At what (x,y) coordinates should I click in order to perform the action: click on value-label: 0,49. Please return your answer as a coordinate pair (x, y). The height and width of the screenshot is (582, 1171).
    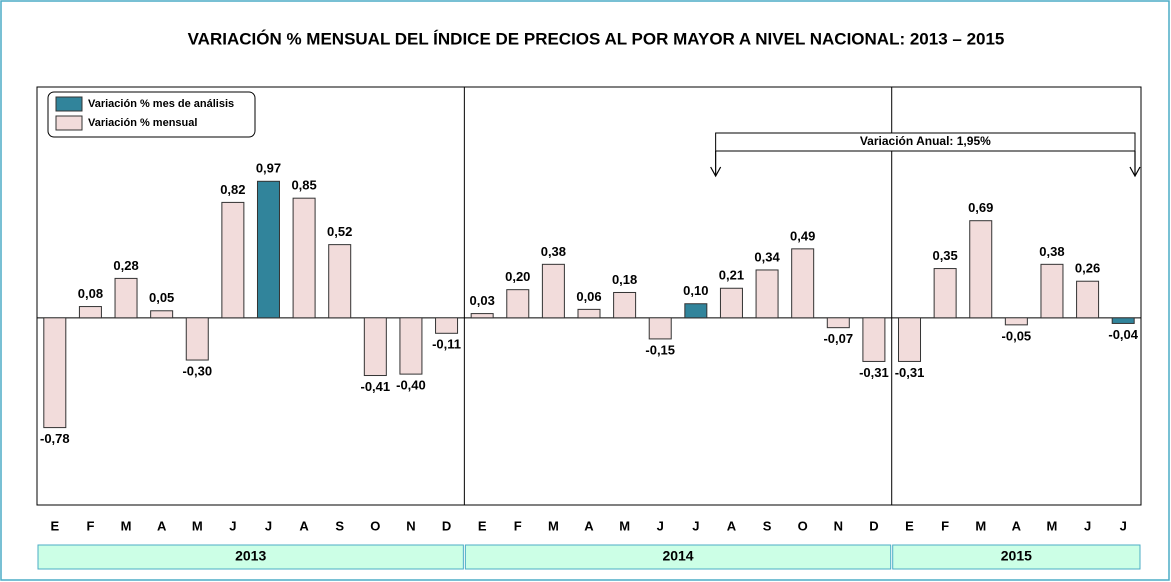
    Looking at the image, I should click on (802, 235).